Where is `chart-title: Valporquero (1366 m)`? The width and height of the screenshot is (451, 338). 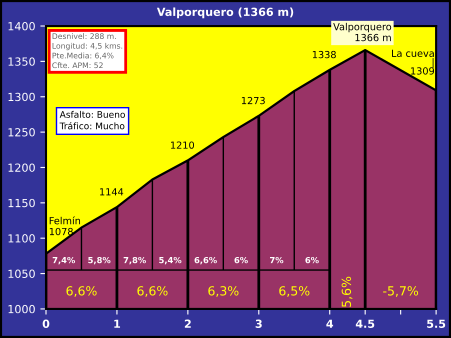 chart-title: Valporquero (1366 m) is located at coordinates (225, 12).